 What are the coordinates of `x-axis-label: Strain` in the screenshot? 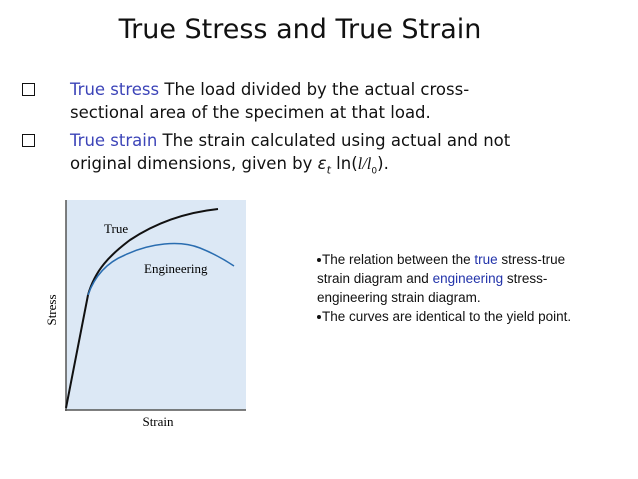 It's located at (158, 421).